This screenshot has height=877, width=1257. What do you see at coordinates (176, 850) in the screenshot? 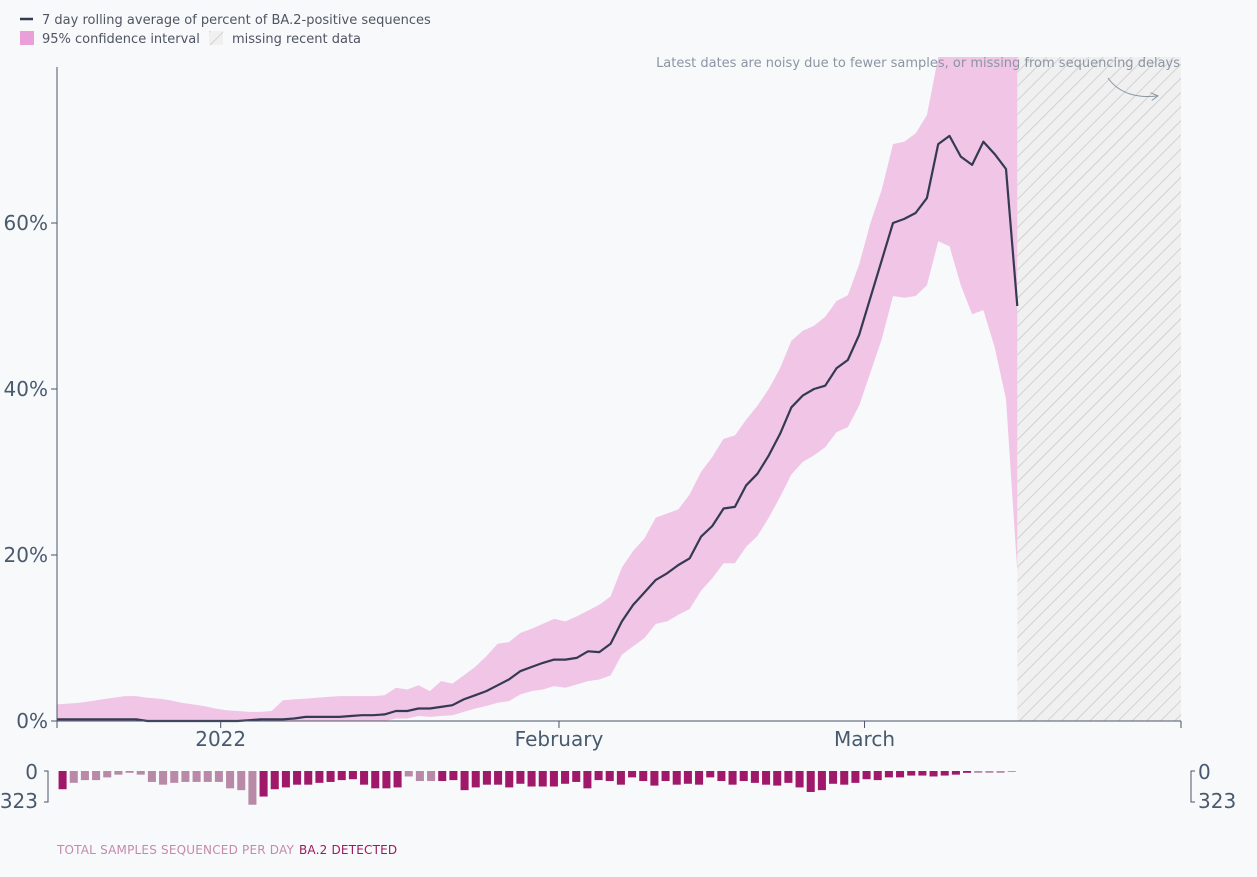
I see `total-samples-label: TOTAL SAMPLES SEQUENCED PER DAY` at bounding box center [176, 850].